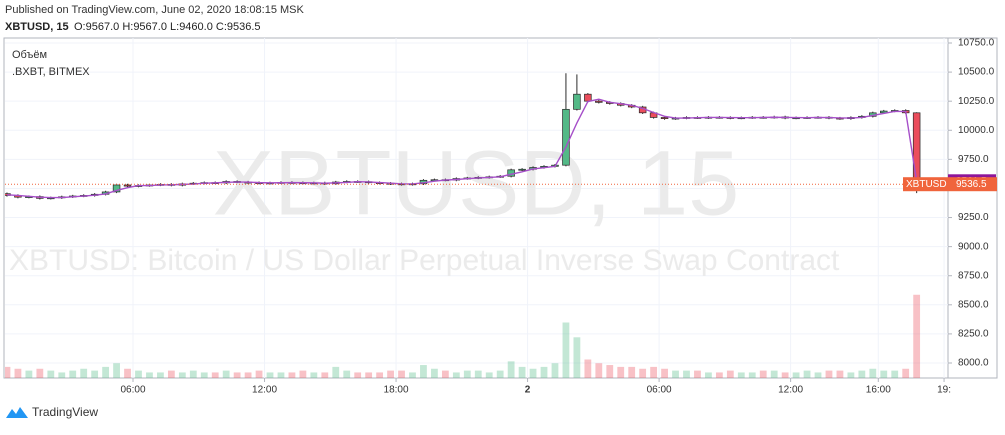 Image resolution: width=1005 pixels, height=435 pixels. What do you see at coordinates (973, 275) in the screenshot?
I see `y-tick-label: 8750.0` at bounding box center [973, 275].